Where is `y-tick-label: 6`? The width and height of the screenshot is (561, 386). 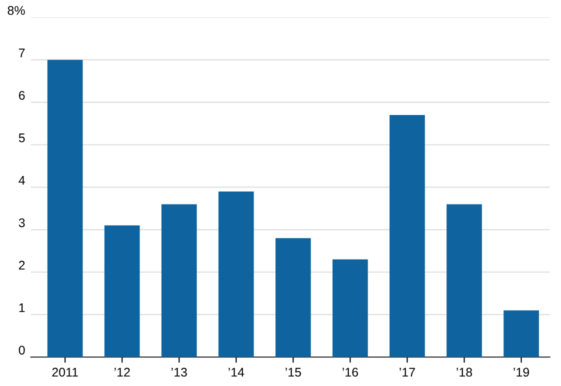 y-tick-label: 6 is located at coordinates (21, 95).